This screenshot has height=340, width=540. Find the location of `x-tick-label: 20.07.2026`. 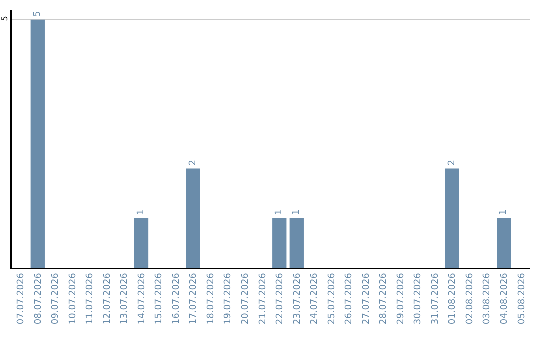

x-tick-label: 20.07.2026 is located at coordinates (246, 298).